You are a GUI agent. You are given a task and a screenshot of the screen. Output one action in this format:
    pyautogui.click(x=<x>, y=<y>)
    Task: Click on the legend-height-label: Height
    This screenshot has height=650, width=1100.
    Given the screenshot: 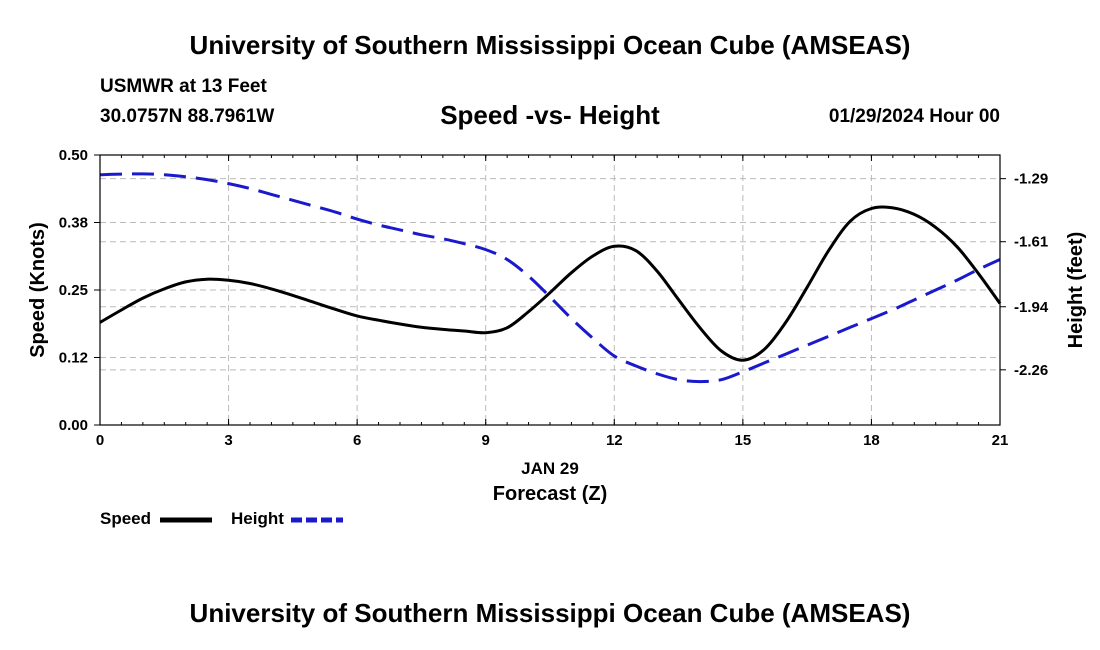 What is the action you would take?
    pyautogui.click(x=257, y=518)
    